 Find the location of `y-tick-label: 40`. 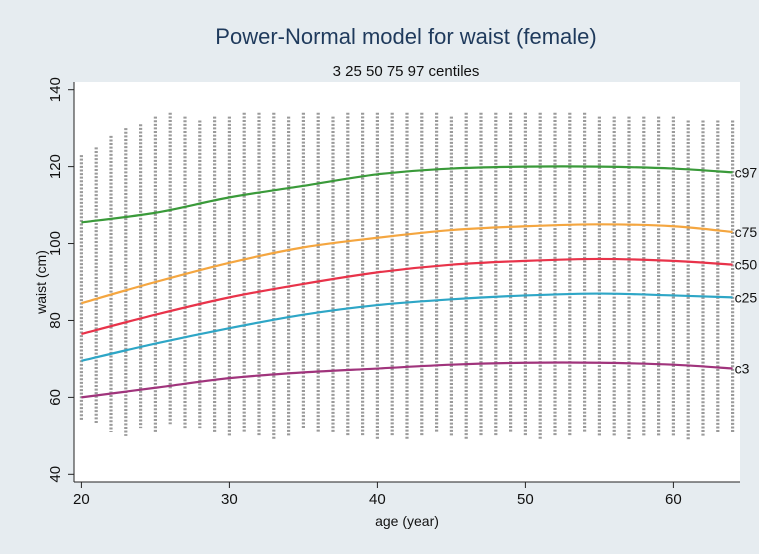

y-tick-label: 40 is located at coordinates (55, 474).